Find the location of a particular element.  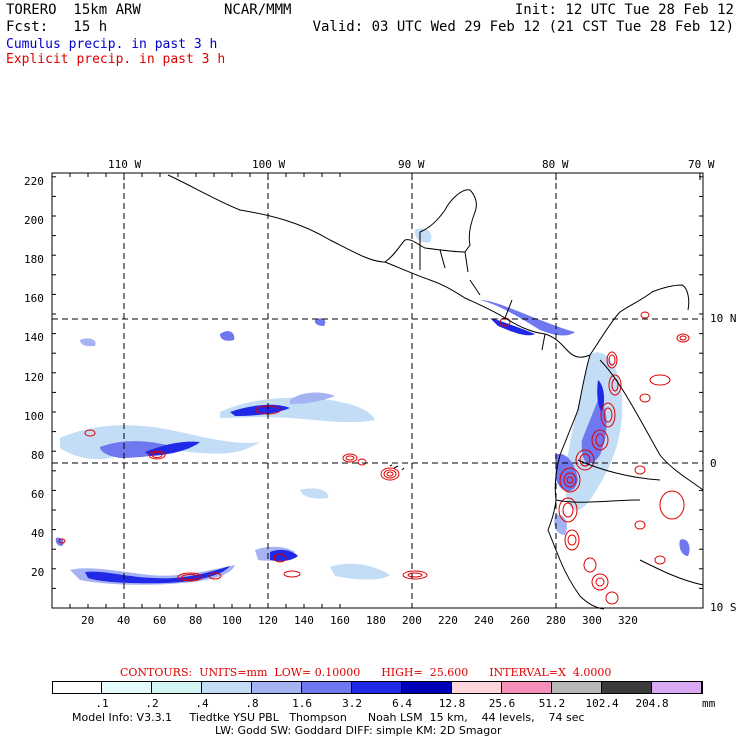

x-tick-label: 120 is located at coordinates (268, 620).